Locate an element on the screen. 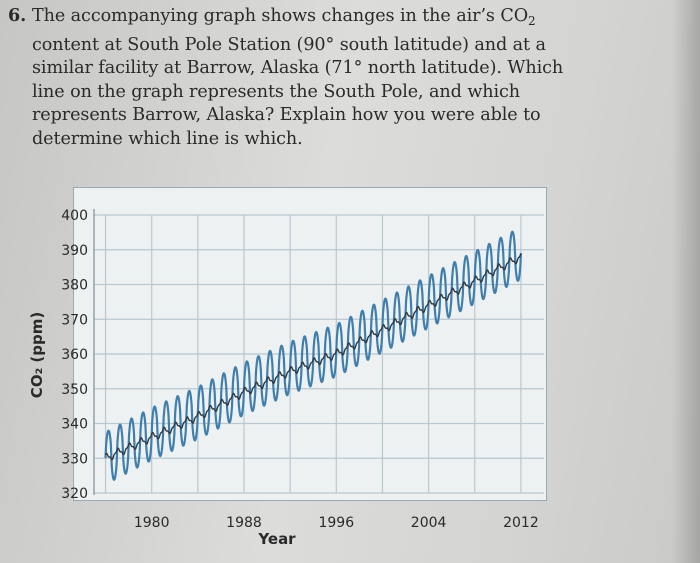 The width and height of the screenshot is (700, 563). x-tick-label: 2004 is located at coordinates (429, 523).